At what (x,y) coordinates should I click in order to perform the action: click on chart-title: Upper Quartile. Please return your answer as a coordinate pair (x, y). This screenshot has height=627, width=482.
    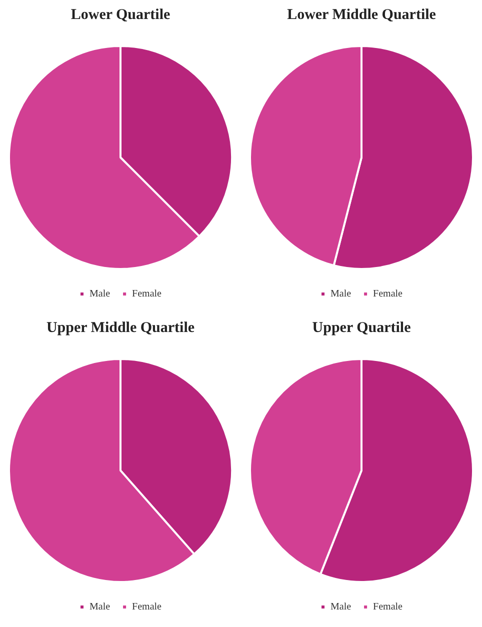
    Looking at the image, I should click on (362, 328).